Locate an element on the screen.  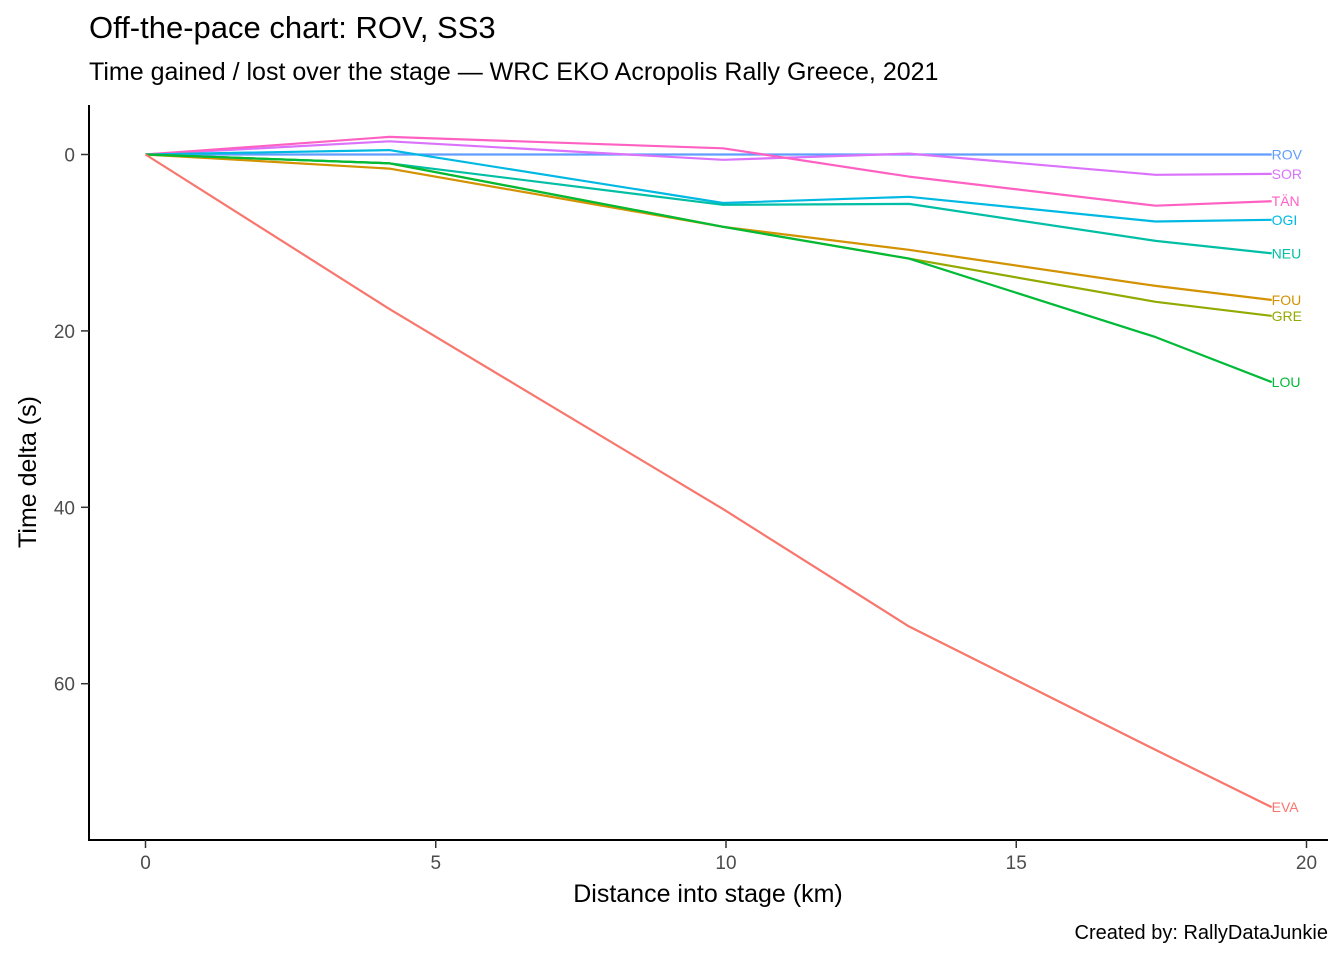
x-ticks: 0 5 10 15 20 is located at coordinates (728, 857).